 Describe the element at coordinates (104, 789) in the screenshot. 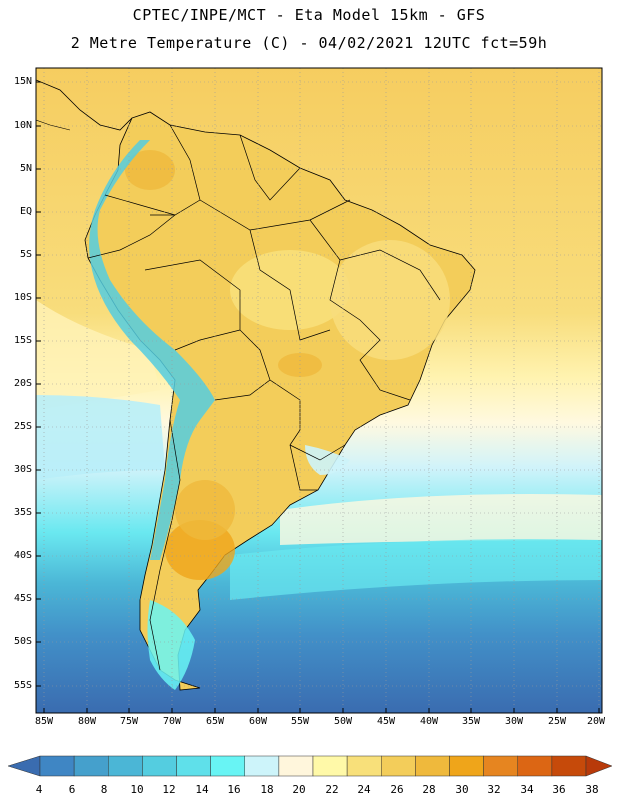

I see `colorbar-label: 8` at that location.